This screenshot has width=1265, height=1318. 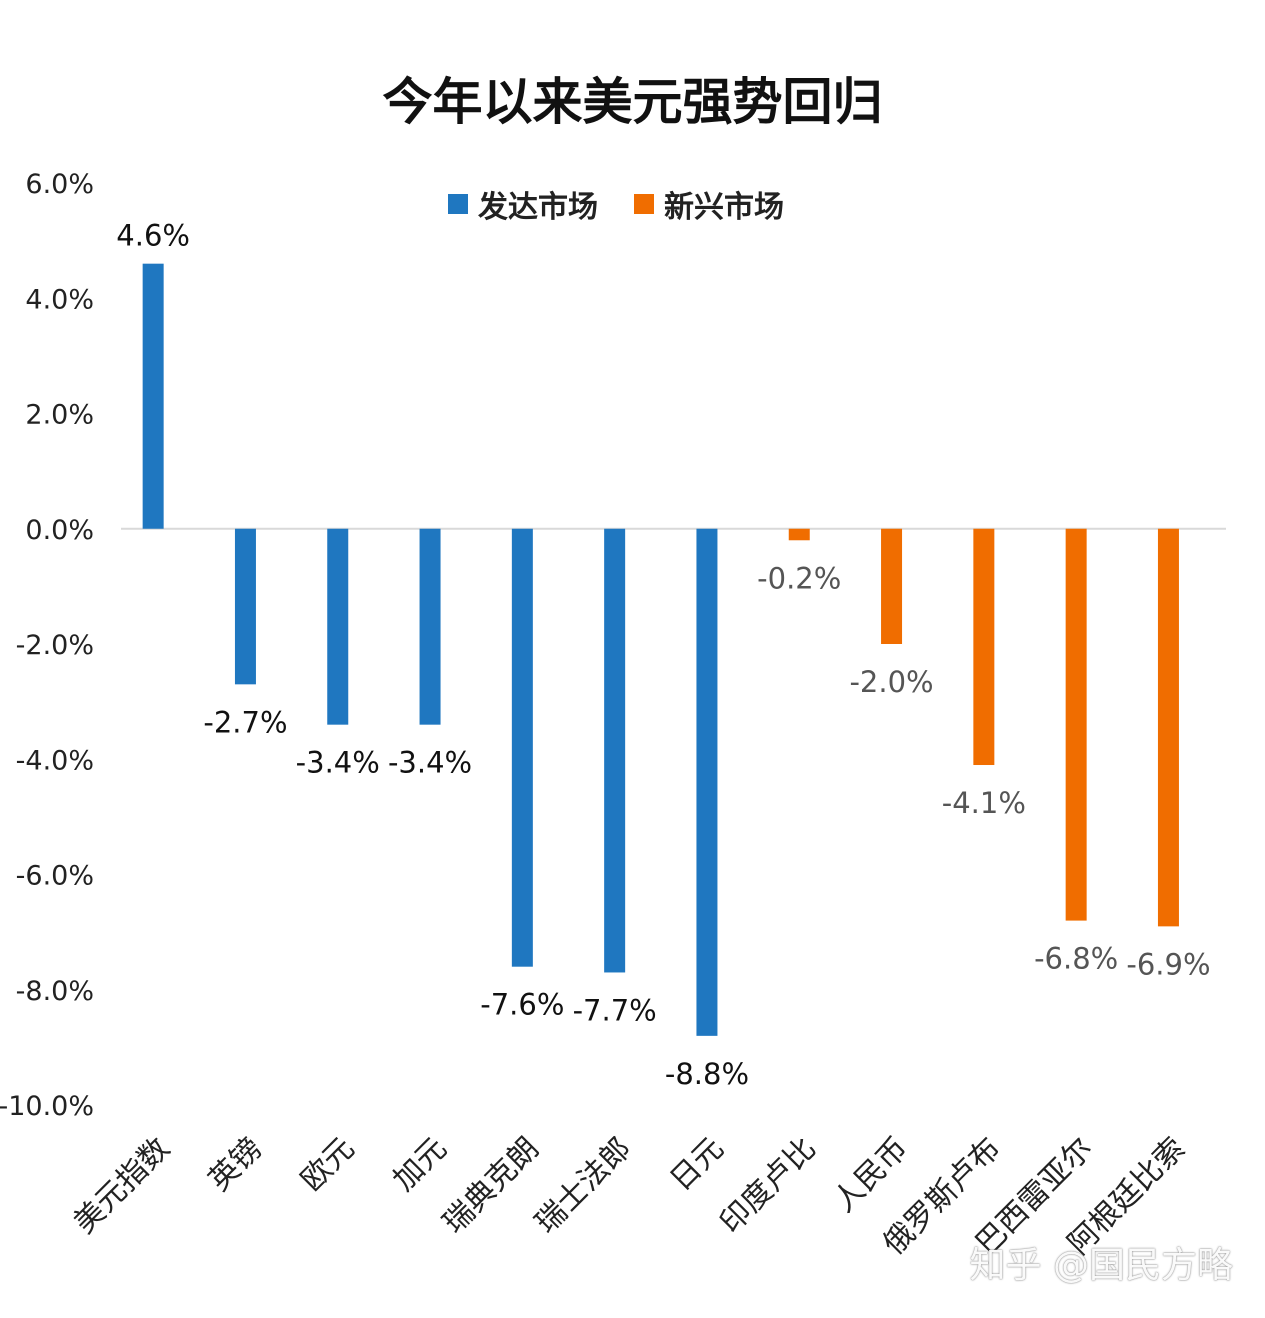 I want to click on data-label: -6.8%, so click(x=1076, y=959).